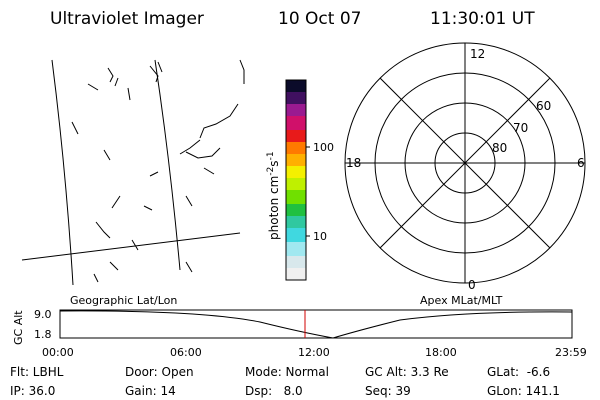 This screenshot has width=600, height=400. Describe the element at coordinates (482, 19) in the screenshot. I see `time: 11:30:01 UT` at that location.